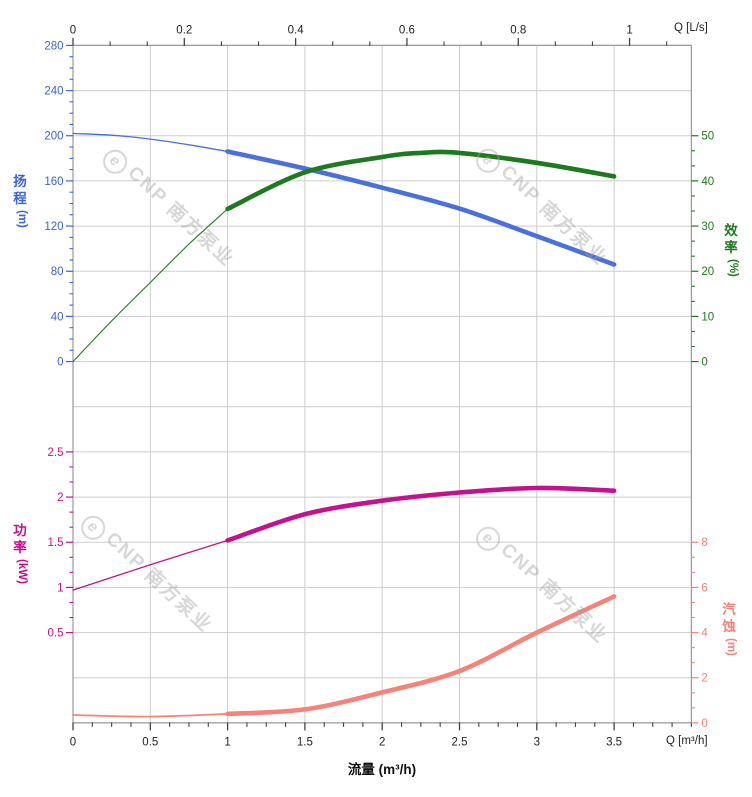 The height and width of the screenshot is (797, 752). I want to click on svg-text: 80, so click(57, 272).